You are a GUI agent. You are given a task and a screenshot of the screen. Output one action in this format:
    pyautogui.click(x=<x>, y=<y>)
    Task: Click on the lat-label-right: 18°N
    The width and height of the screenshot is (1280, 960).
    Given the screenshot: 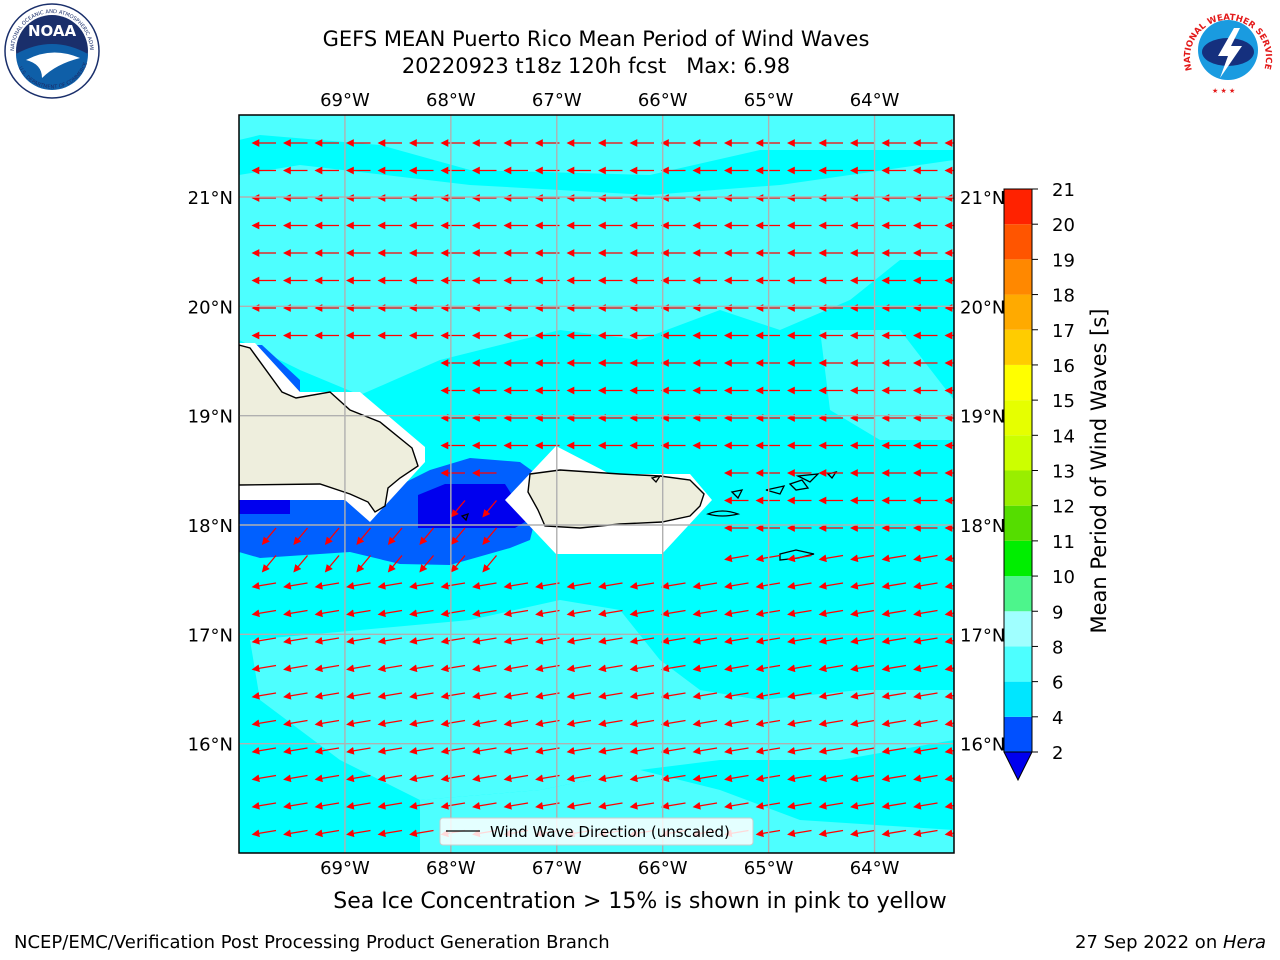 What is the action you would take?
    pyautogui.click(x=982, y=526)
    